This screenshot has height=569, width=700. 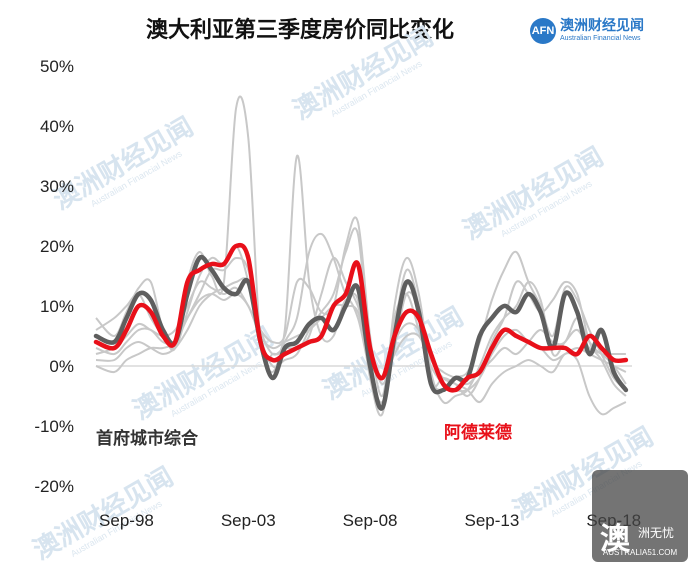 I want to click on chart-title: 澳大利亚第三季度房价同比变化, so click(x=299, y=30).